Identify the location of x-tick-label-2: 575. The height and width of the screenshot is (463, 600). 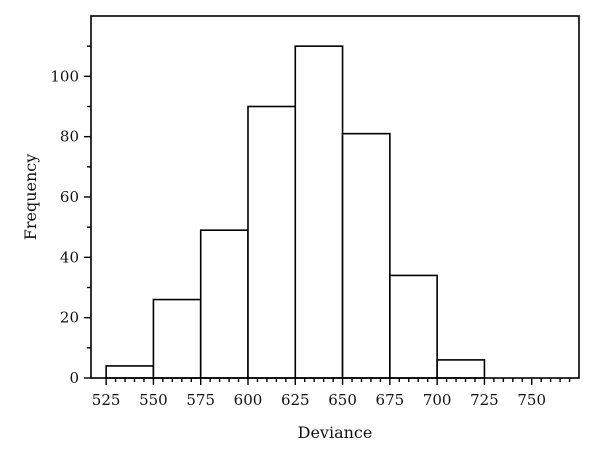
(200, 400).